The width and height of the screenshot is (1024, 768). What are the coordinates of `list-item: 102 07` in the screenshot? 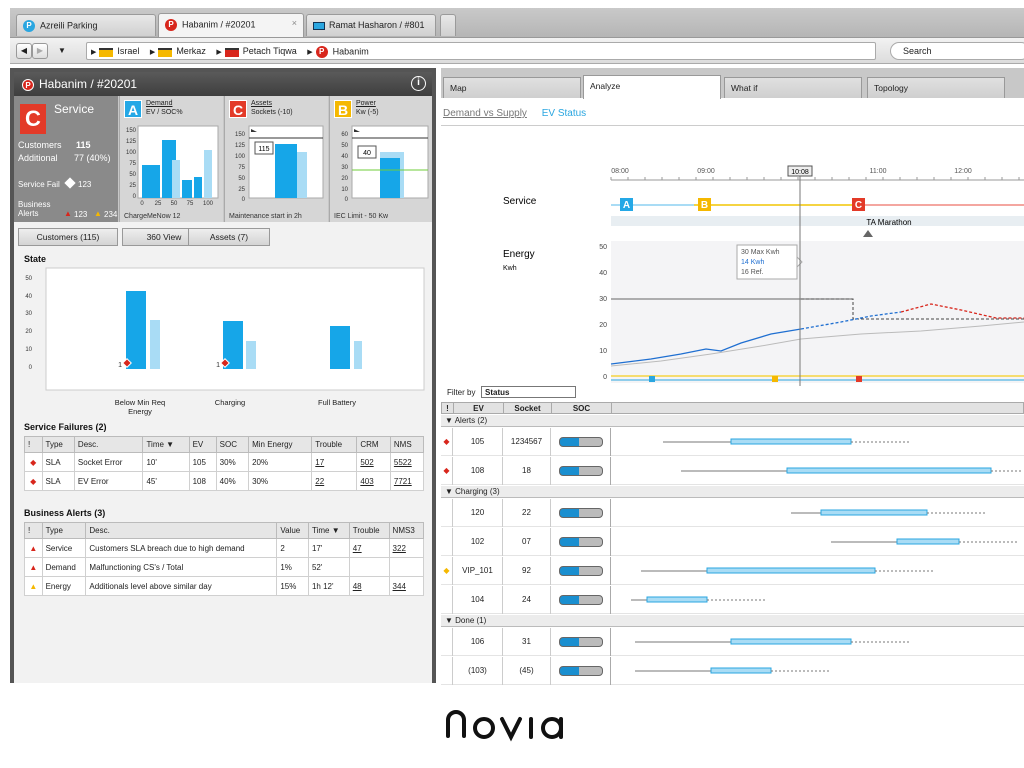 It's located at (732, 542).